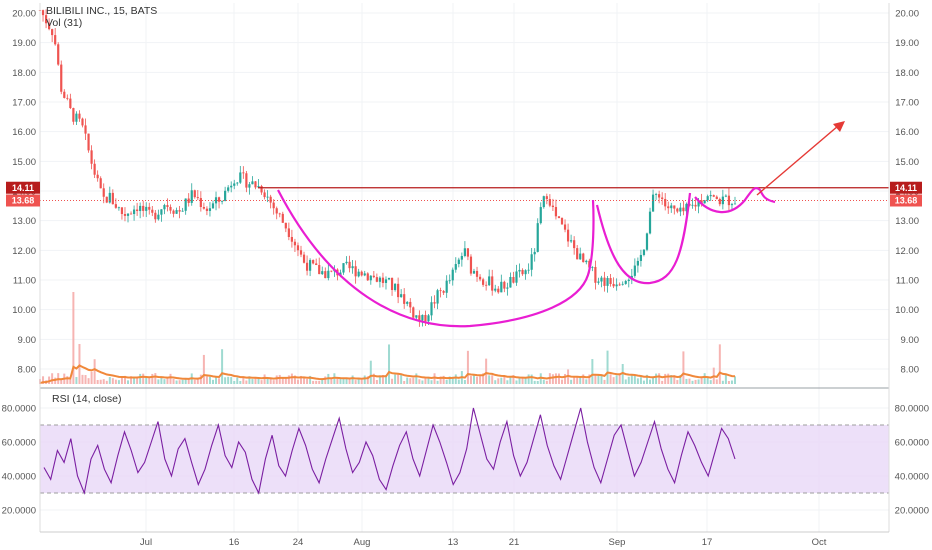  Describe the element at coordinates (906, 187) in the screenshot. I see `price-badge-right` at that location.